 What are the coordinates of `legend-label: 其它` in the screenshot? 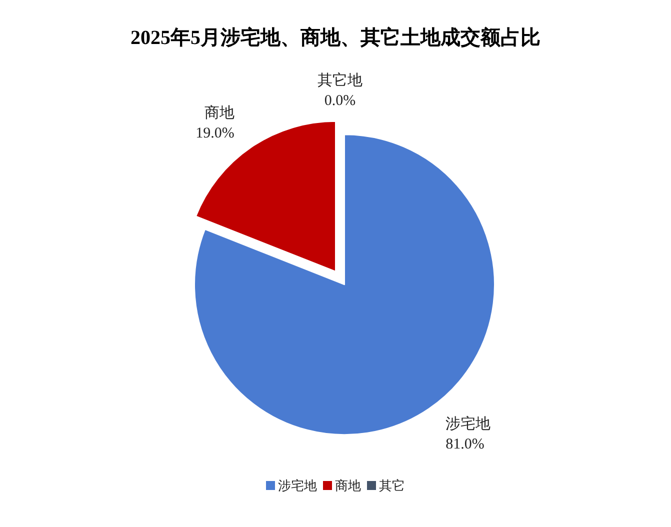 It's located at (392, 485).